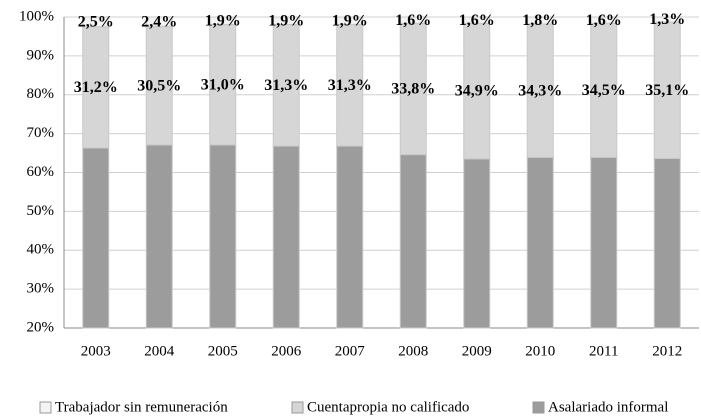 The width and height of the screenshot is (701, 420). I want to click on value-label: 31,2%, so click(96, 87).